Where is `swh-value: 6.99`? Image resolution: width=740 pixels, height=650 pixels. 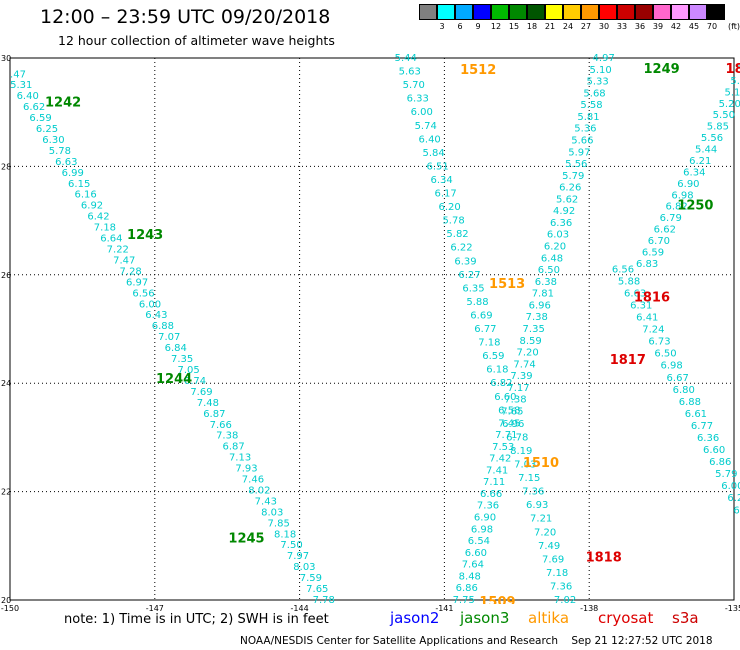
swh-value: 6.99 is located at coordinates (73, 173).